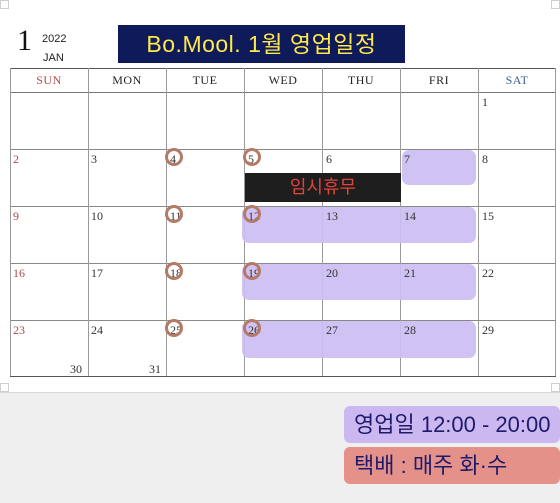  I want to click on weekday-sun: SUN, so click(49, 80).